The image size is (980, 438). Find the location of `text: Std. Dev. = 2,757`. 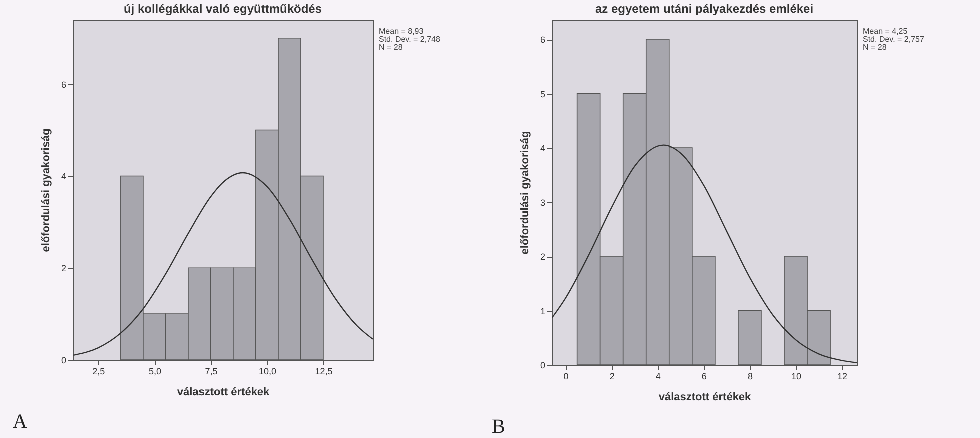

text: Std. Dev. = 2,757 is located at coordinates (894, 39).